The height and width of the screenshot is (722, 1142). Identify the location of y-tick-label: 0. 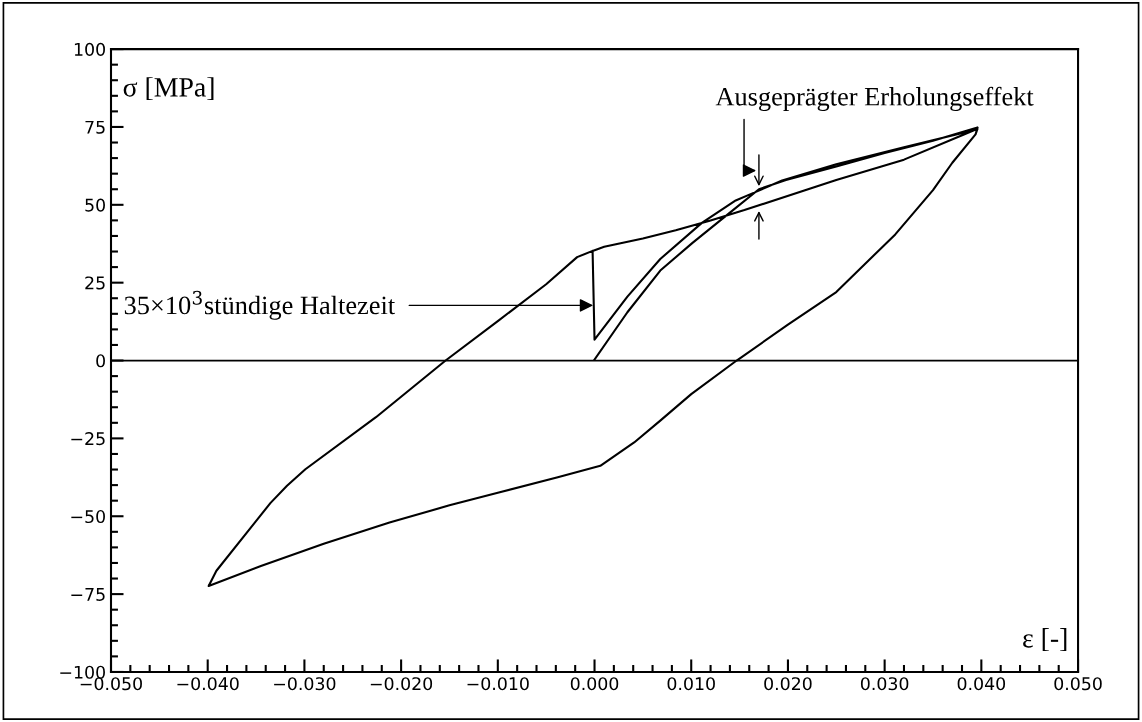
(100, 361).